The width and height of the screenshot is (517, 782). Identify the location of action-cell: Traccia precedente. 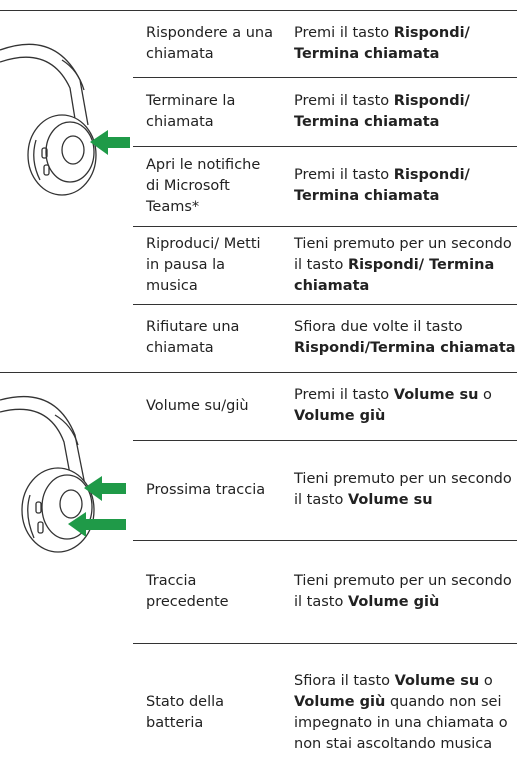
(210, 591).